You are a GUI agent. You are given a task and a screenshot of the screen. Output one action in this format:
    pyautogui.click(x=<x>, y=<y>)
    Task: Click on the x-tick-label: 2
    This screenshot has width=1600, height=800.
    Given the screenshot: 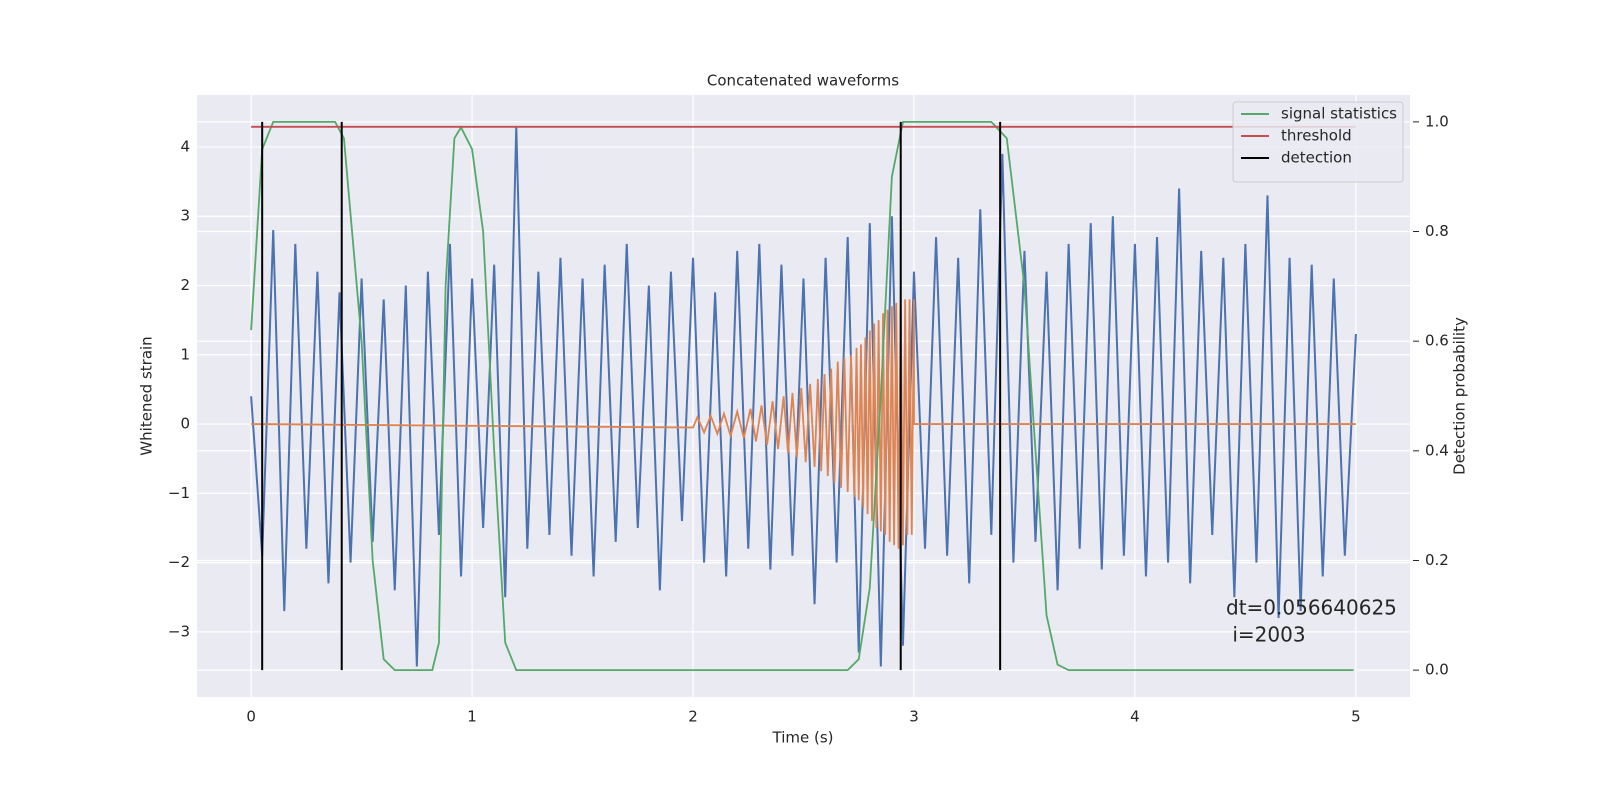 What is the action you would take?
    pyautogui.click(x=693, y=717)
    